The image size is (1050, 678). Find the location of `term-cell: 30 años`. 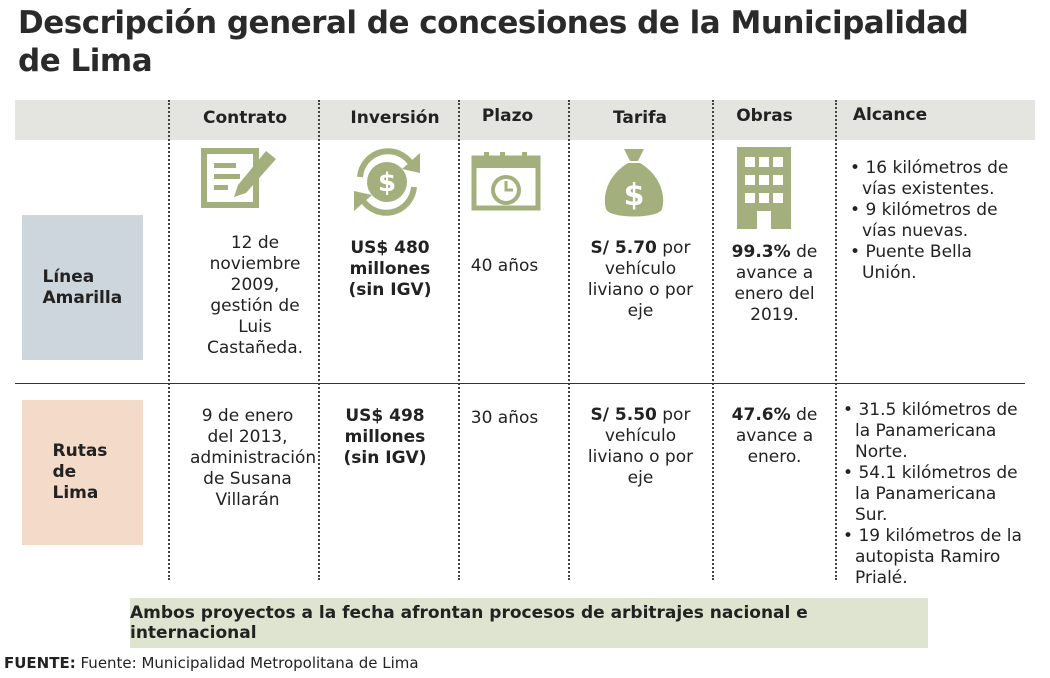

term-cell: 30 años is located at coordinates (504, 418).